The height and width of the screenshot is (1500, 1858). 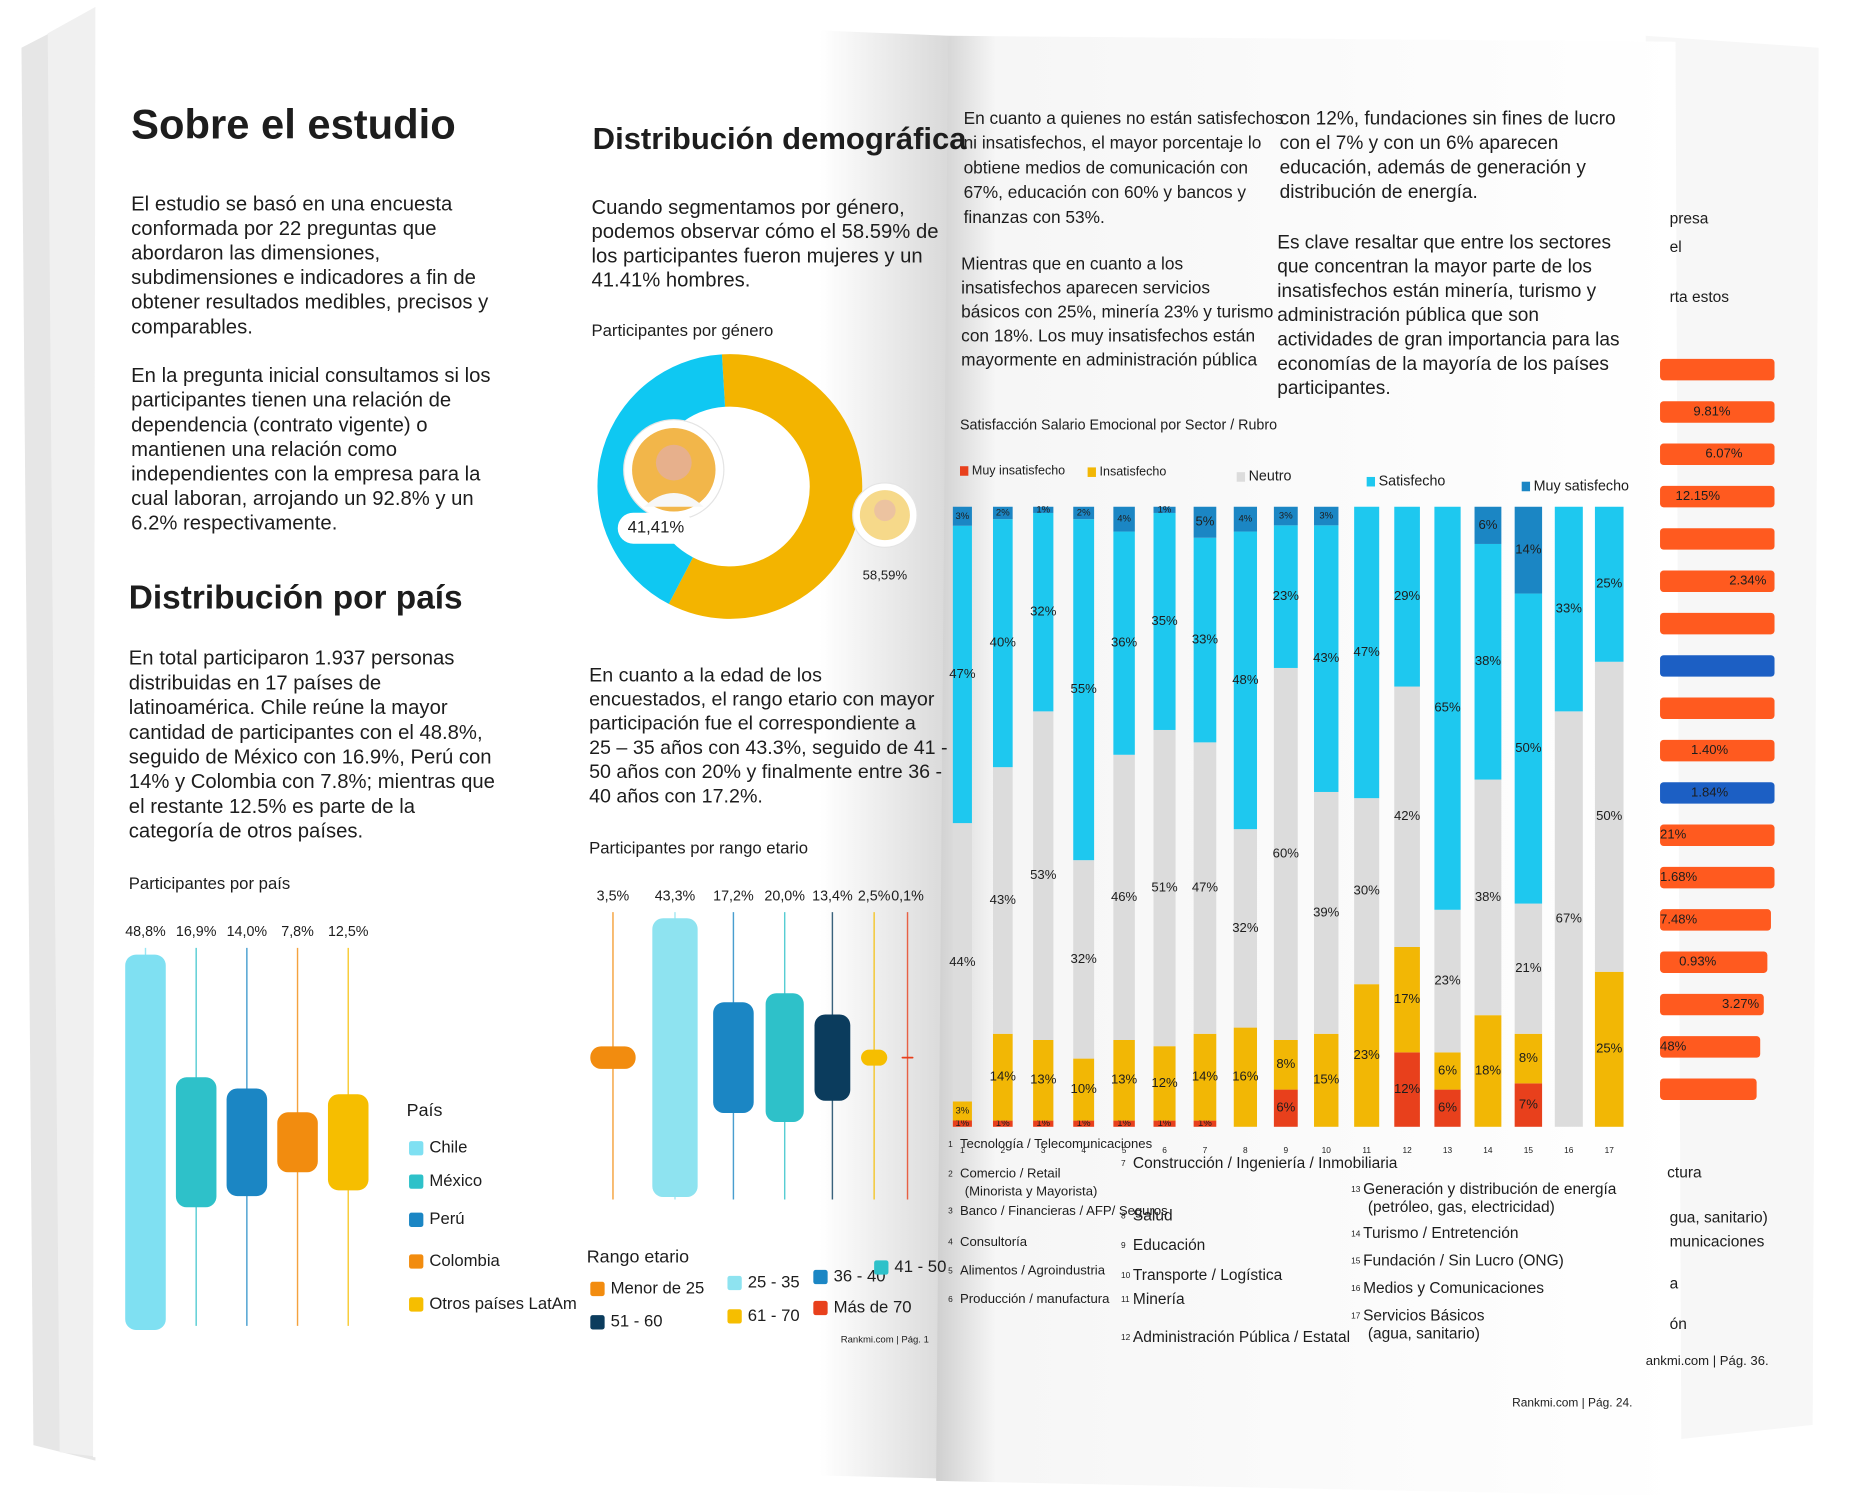 I want to click on value-label: 46%, so click(x=1124, y=896).